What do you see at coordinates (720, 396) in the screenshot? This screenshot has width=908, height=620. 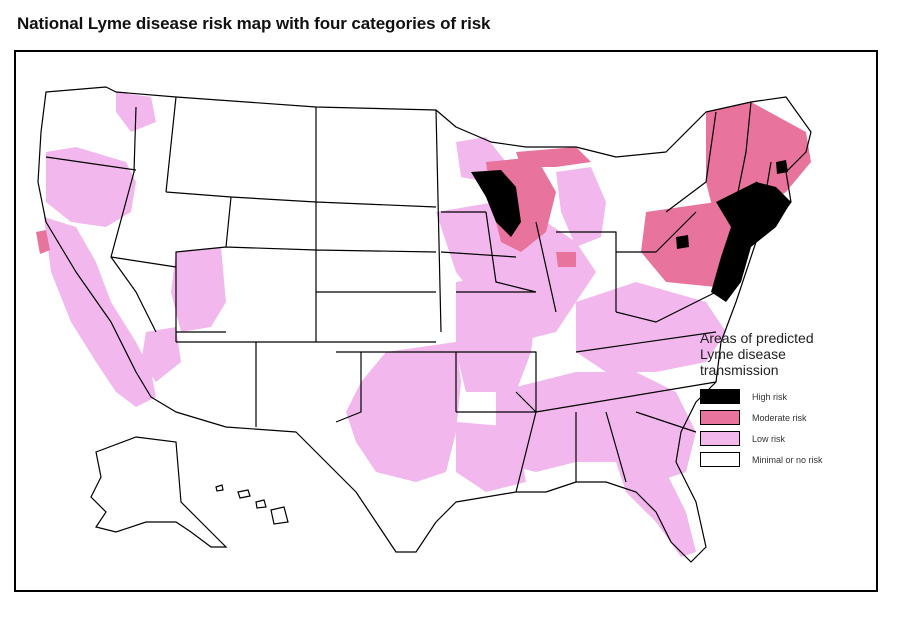 I see `legend-swatch-high-risk` at bounding box center [720, 396].